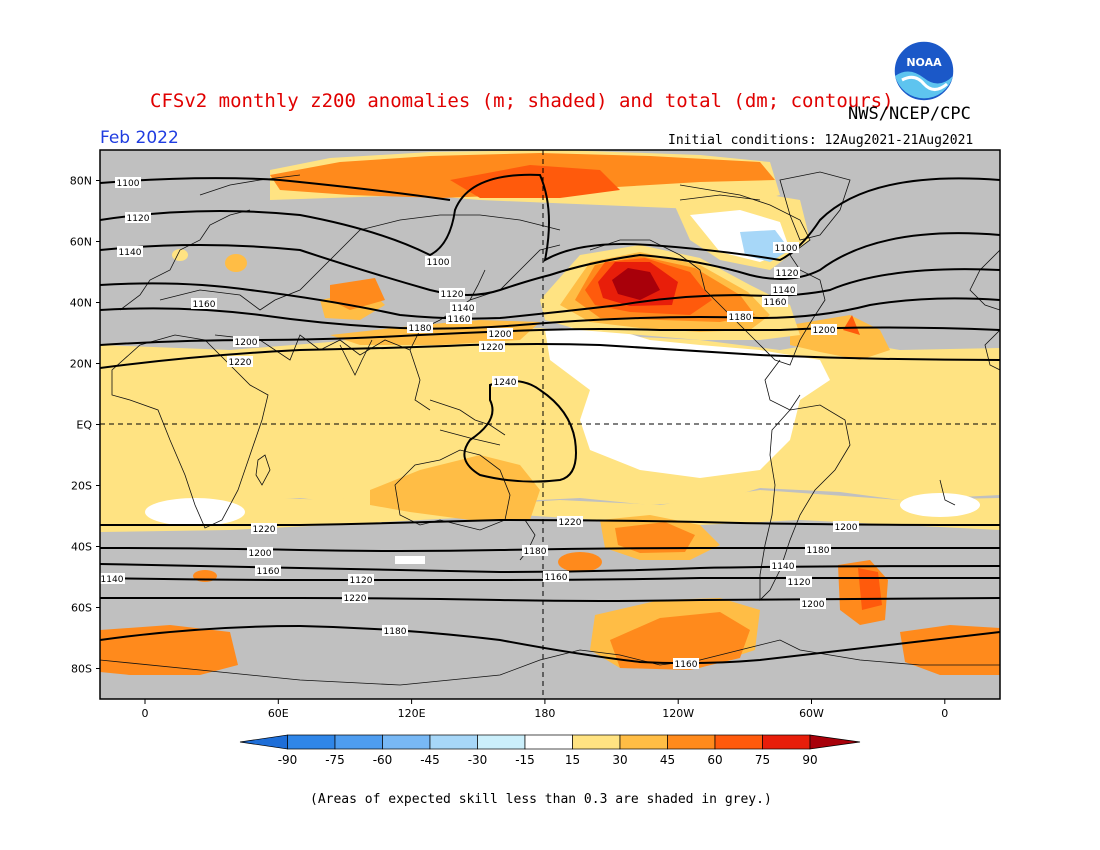 This screenshot has height=850, width=1100. Describe the element at coordinates (545, 709) in the screenshot. I see `longitude-axis: 0 60E 120E 180 120W 60W 0` at that location.